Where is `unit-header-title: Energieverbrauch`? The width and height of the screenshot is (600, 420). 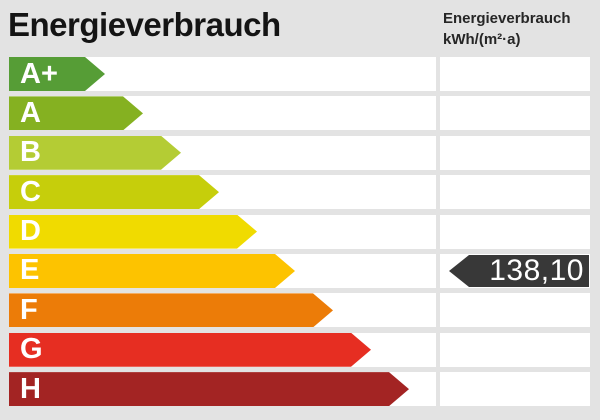 unit-header-title: Energieverbrauch is located at coordinates (507, 18).